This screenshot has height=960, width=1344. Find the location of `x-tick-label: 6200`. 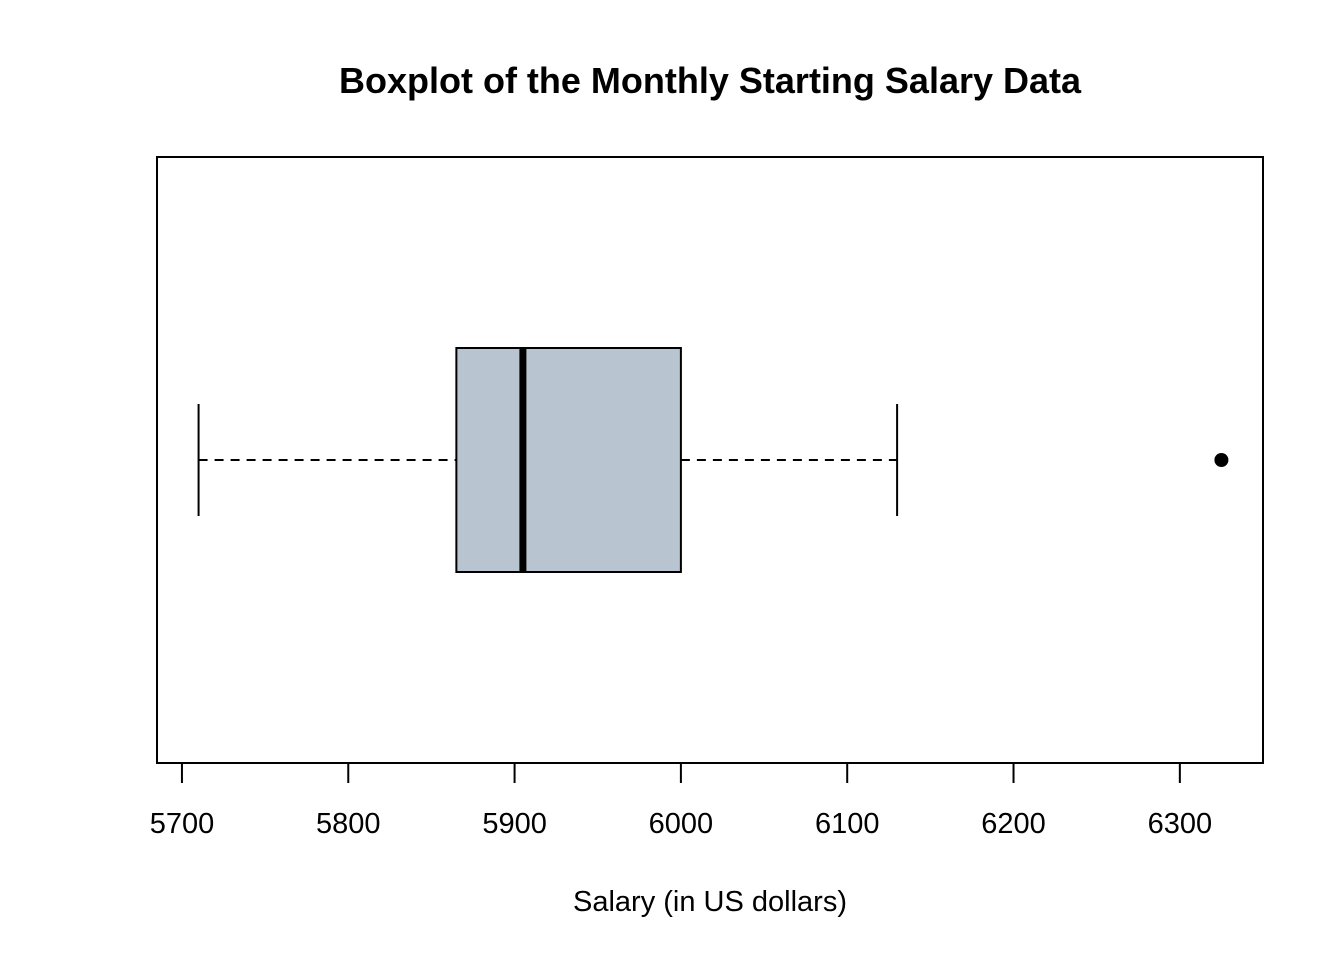

x-tick-label: 6200 is located at coordinates (1013, 824).